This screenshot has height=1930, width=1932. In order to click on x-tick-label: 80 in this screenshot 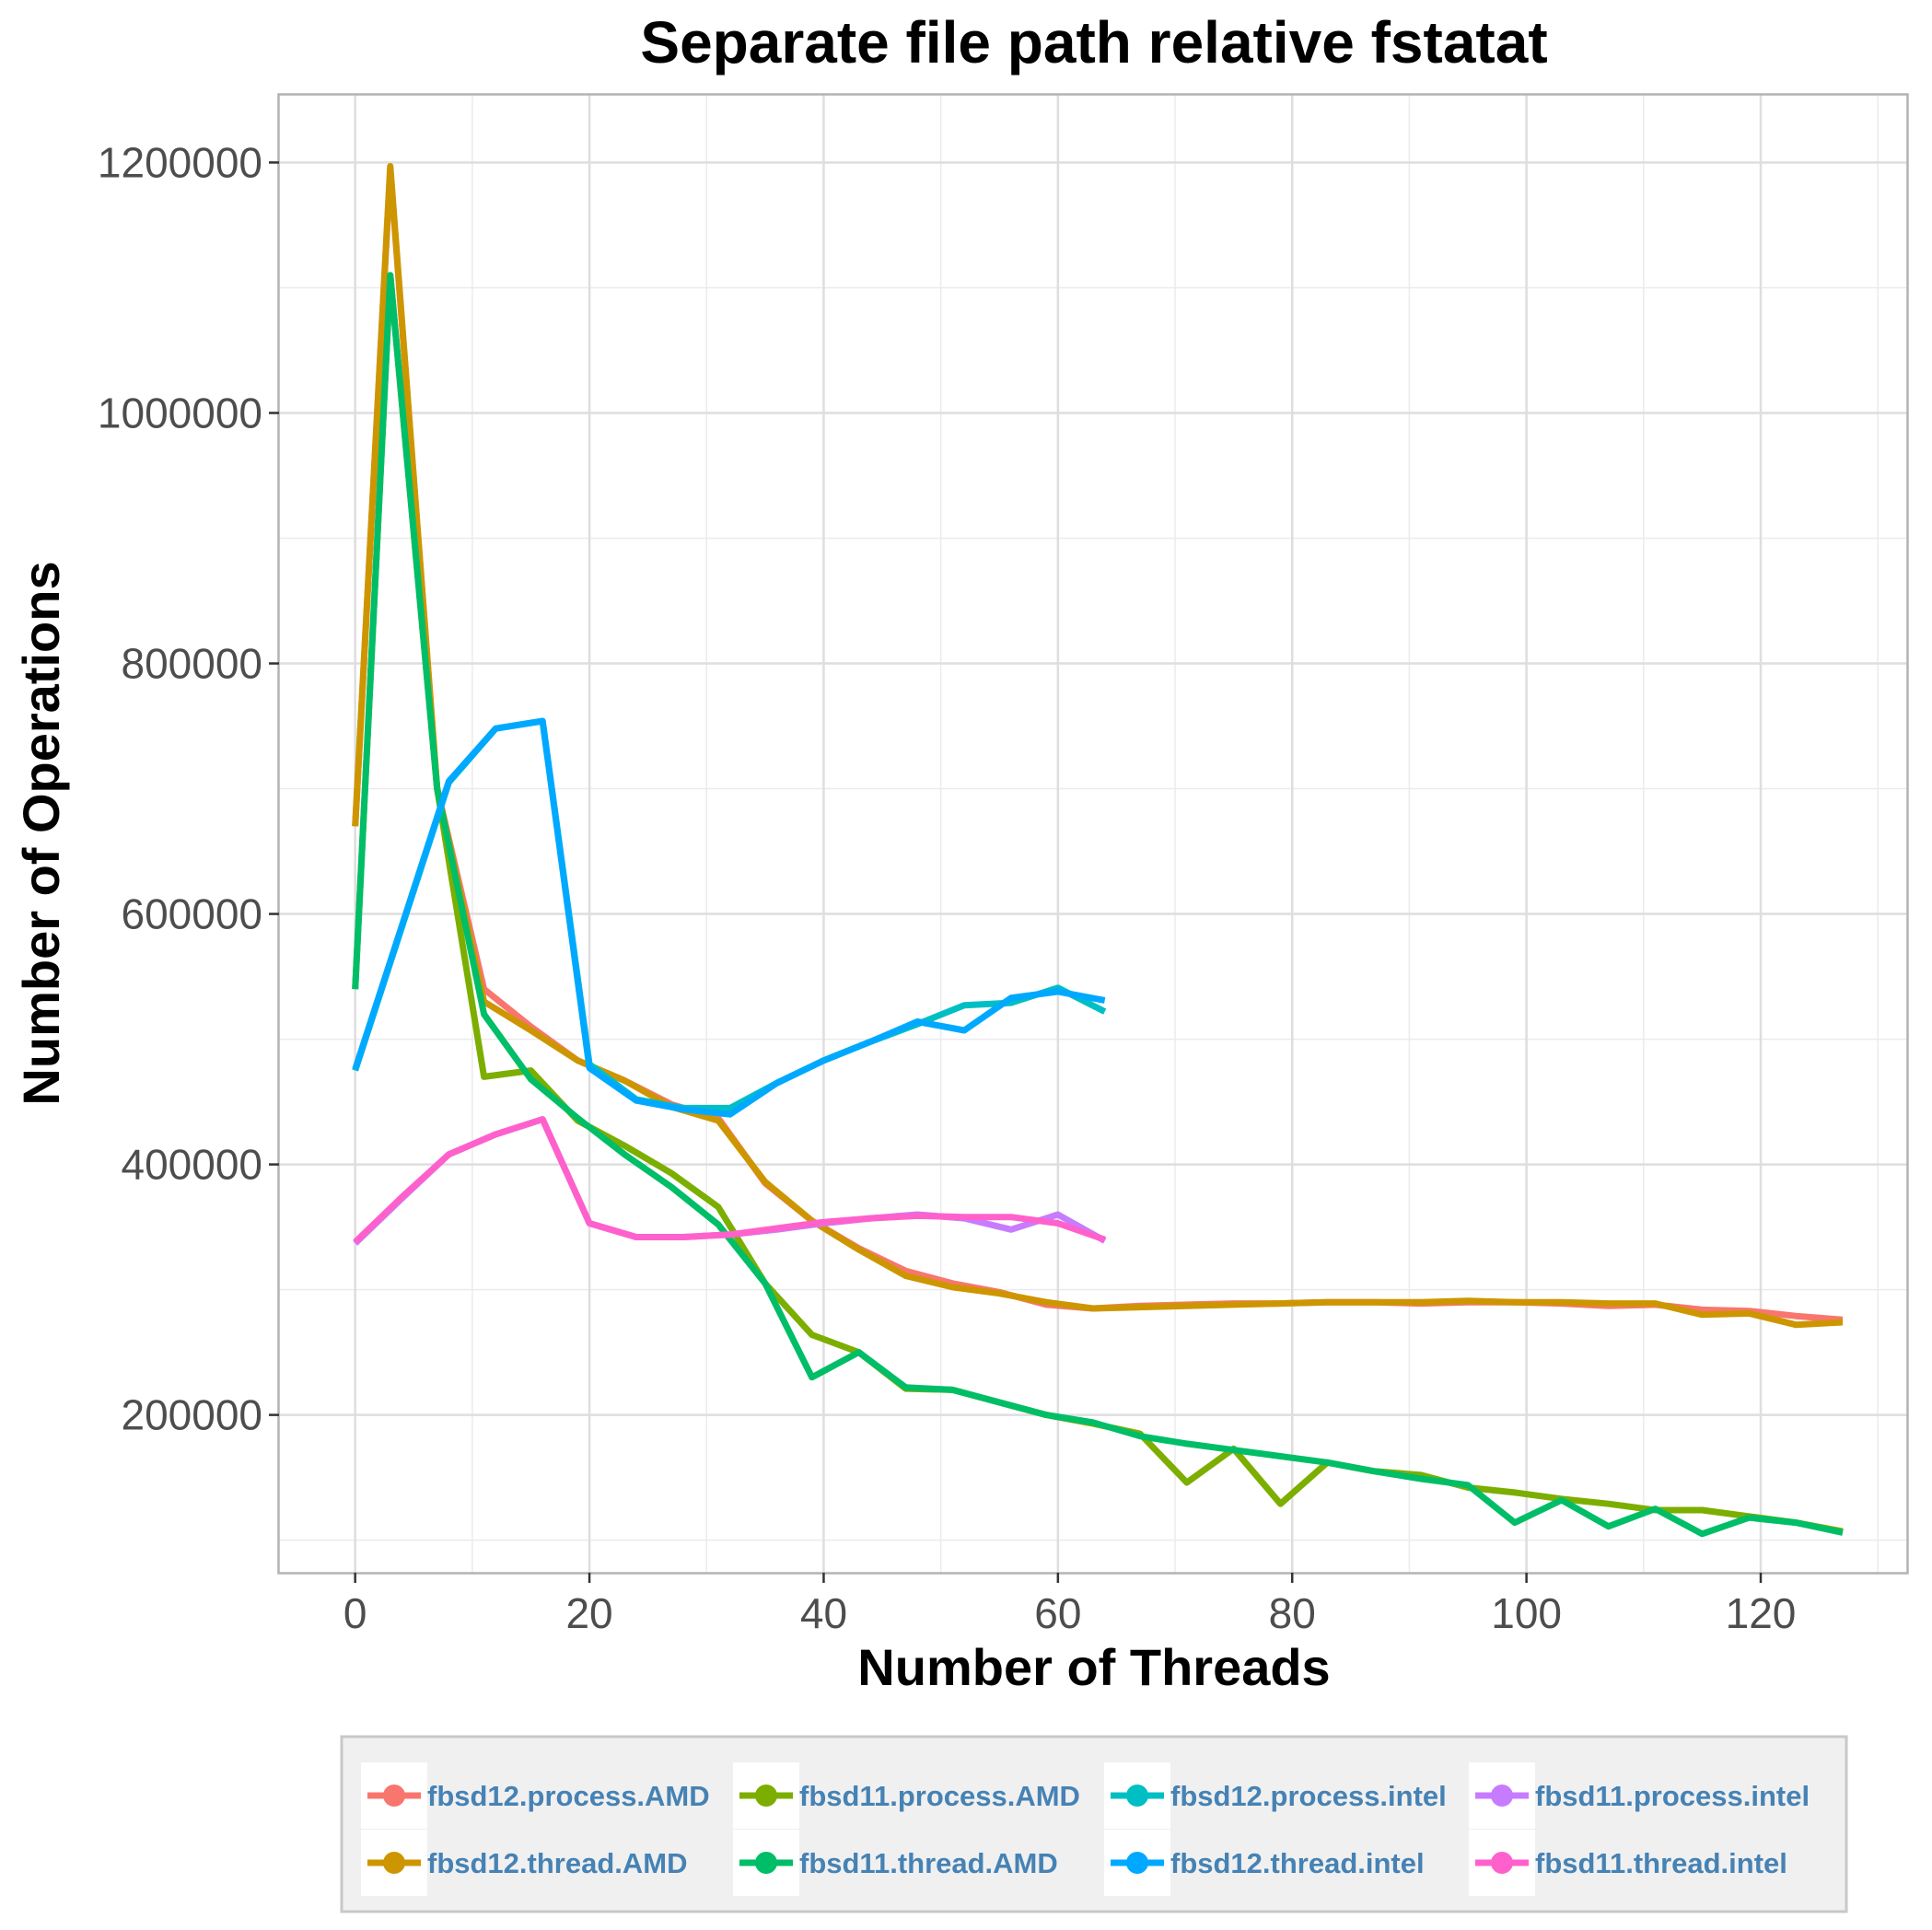, I will do `click(1292, 1613)`.